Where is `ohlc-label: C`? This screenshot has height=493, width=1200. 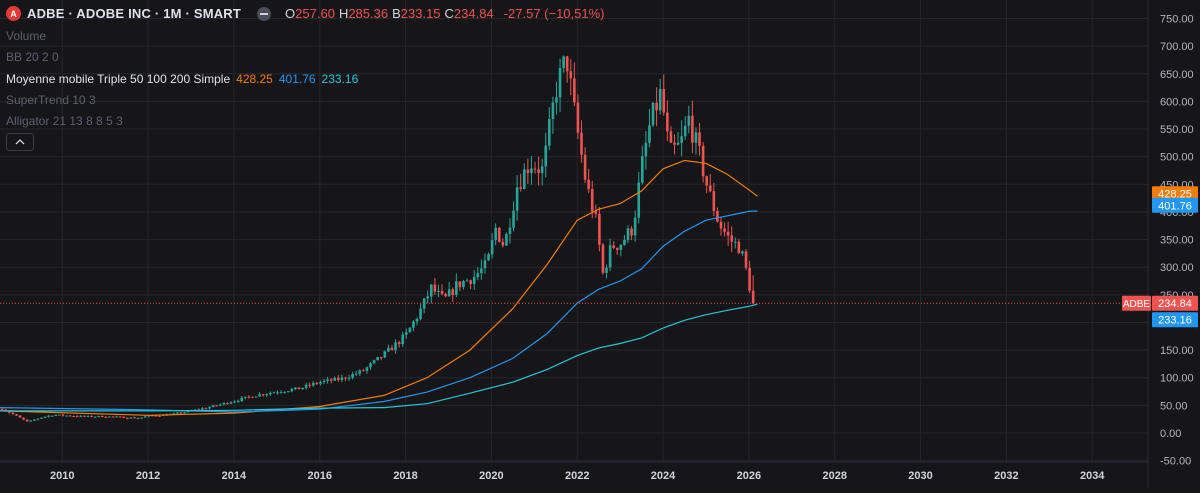
ohlc-label: C is located at coordinates (449, 13).